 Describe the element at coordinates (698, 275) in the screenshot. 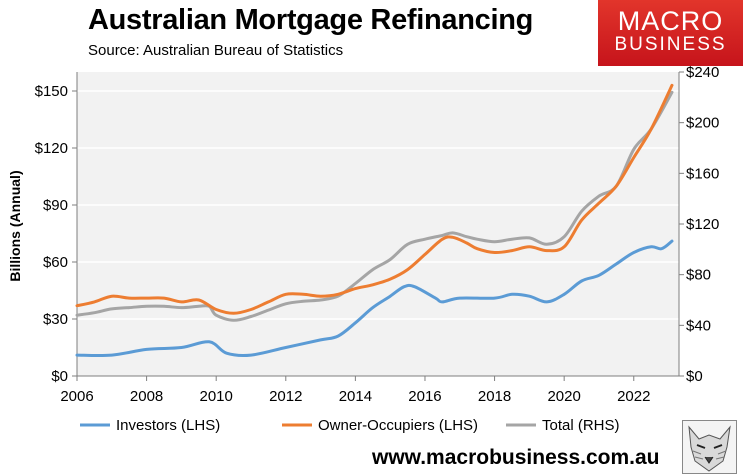

I see `right-tick-label: $80` at that location.